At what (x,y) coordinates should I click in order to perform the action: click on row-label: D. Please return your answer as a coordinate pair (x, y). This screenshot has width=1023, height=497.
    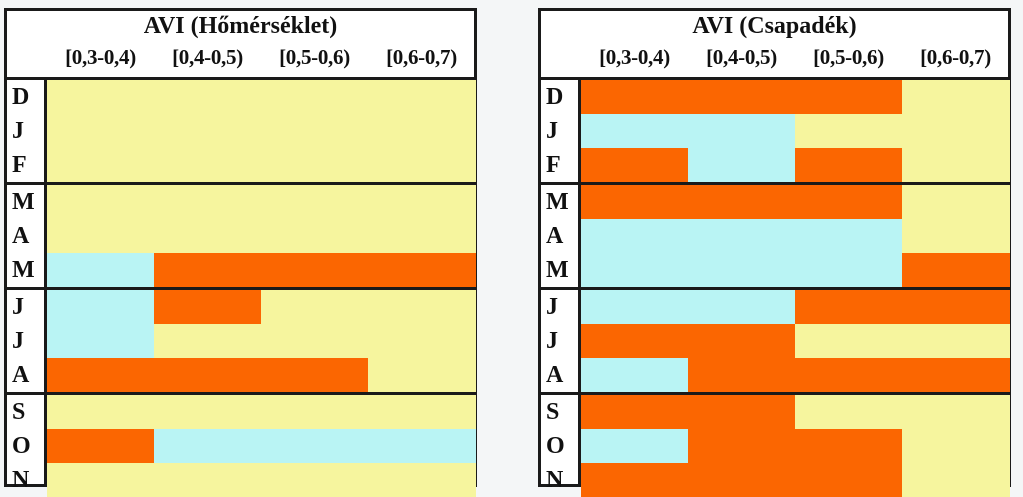
    Looking at the image, I should click on (555, 97).